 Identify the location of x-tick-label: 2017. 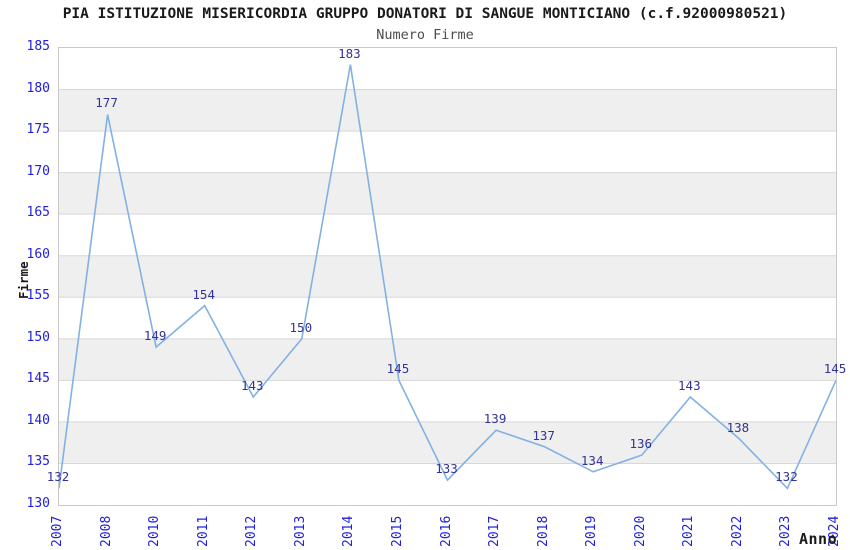
(495, 531).